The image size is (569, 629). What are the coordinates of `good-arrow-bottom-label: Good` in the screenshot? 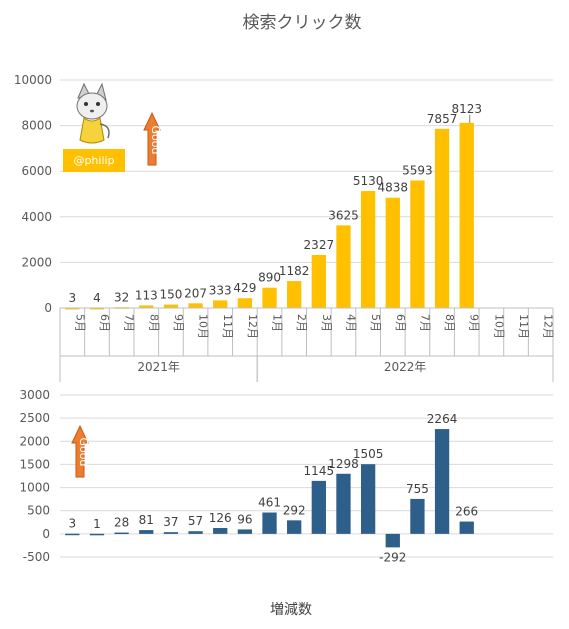 It's located at (83, 452).